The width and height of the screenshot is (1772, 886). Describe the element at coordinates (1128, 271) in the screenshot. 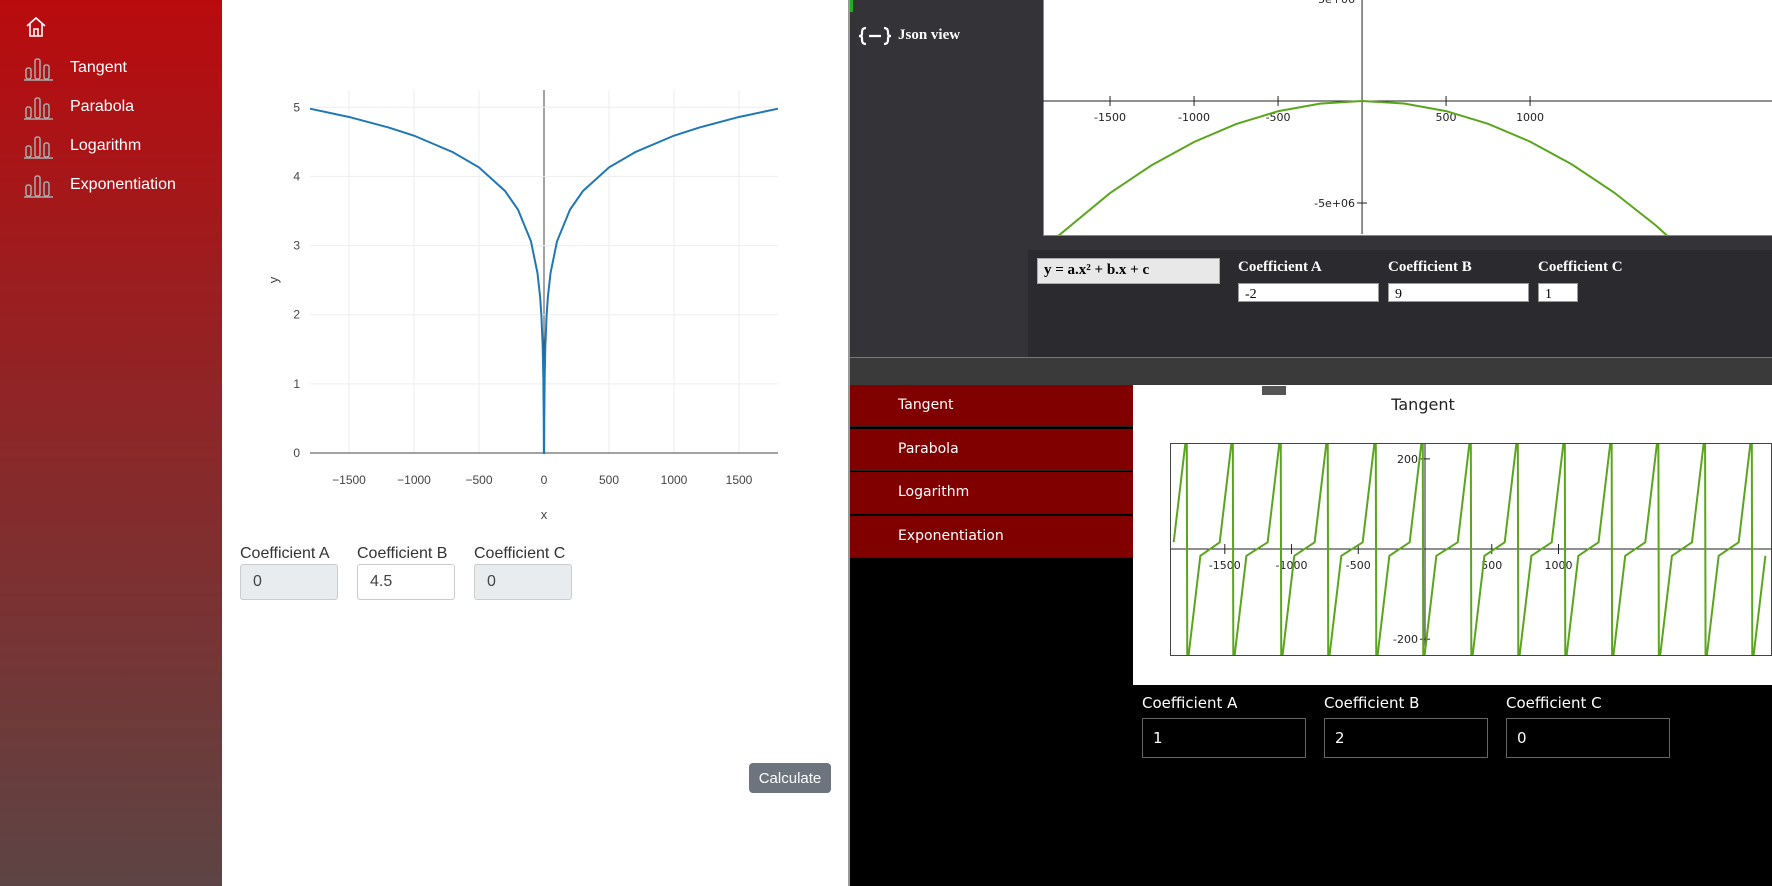

I see `equation-select: y = a.x² + b.x + c` at that location.